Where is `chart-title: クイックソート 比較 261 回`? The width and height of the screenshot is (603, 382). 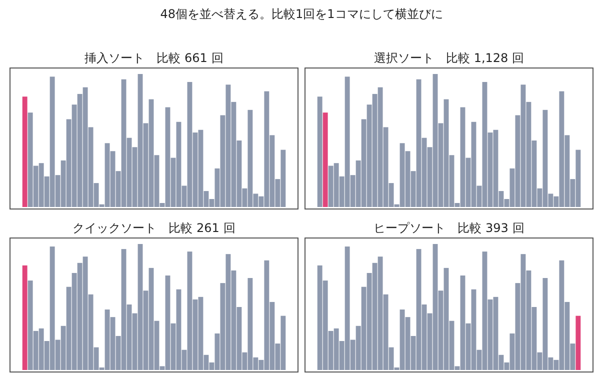 chart-title: クイックソート 比較 261 回 is located at coordinates (154, 228).